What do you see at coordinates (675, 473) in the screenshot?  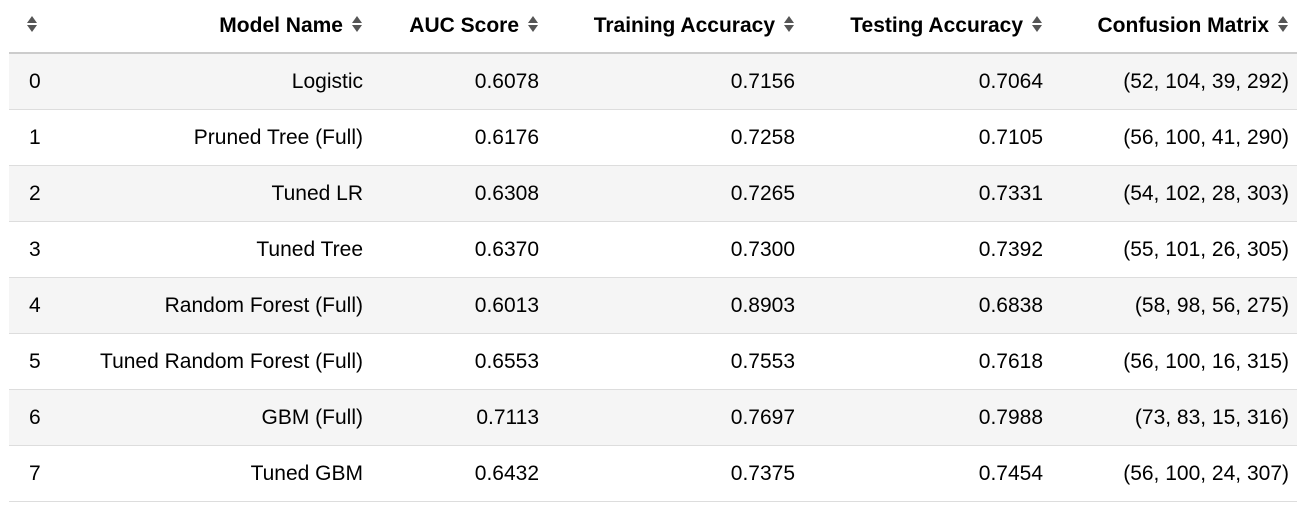 I see `training-accuracy-cell: 0.7375` at bounding box center [675, 473].